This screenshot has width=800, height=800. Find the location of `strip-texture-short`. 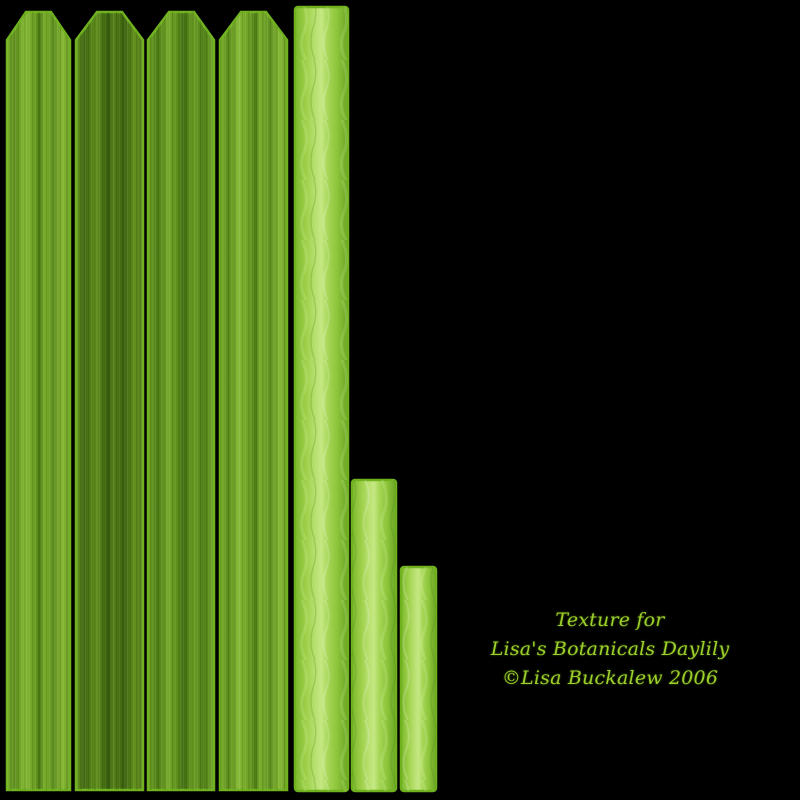

strip-texture-short is located at coordinates (418, 679).